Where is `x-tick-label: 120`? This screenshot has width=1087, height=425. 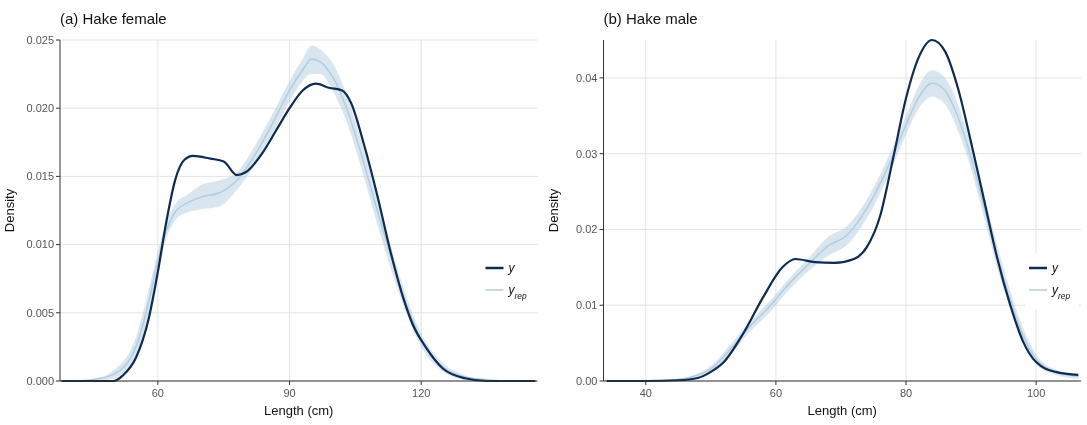 x-tick-label: 120 is located at coordinates (421, 393).